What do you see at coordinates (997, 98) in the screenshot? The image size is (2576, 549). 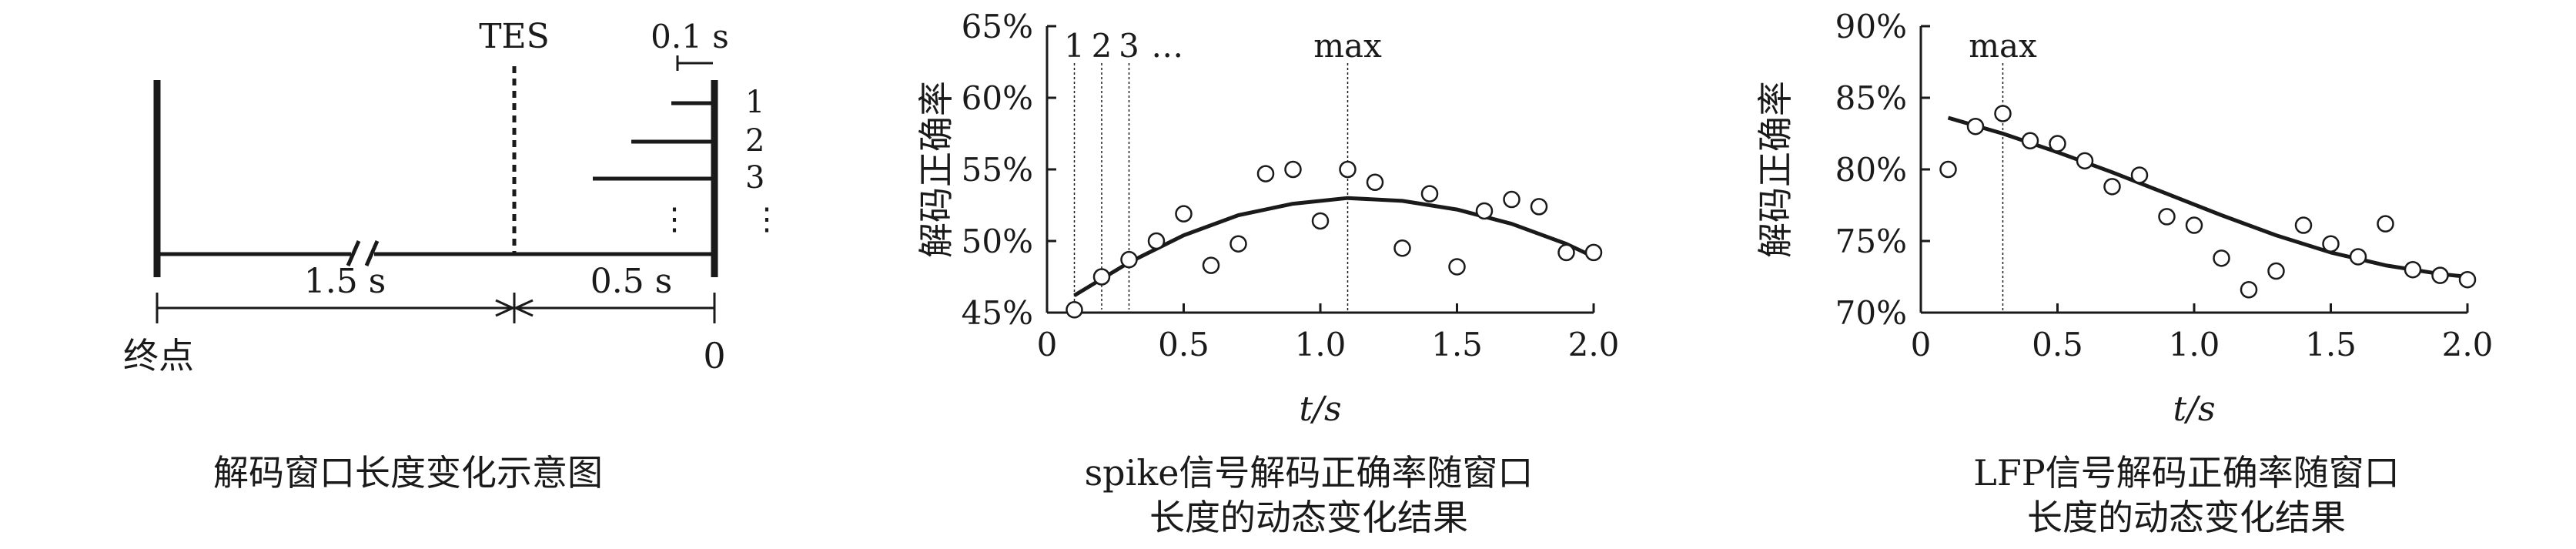 I see `y-tick-label: 60%` at bounding box center [997, 98].